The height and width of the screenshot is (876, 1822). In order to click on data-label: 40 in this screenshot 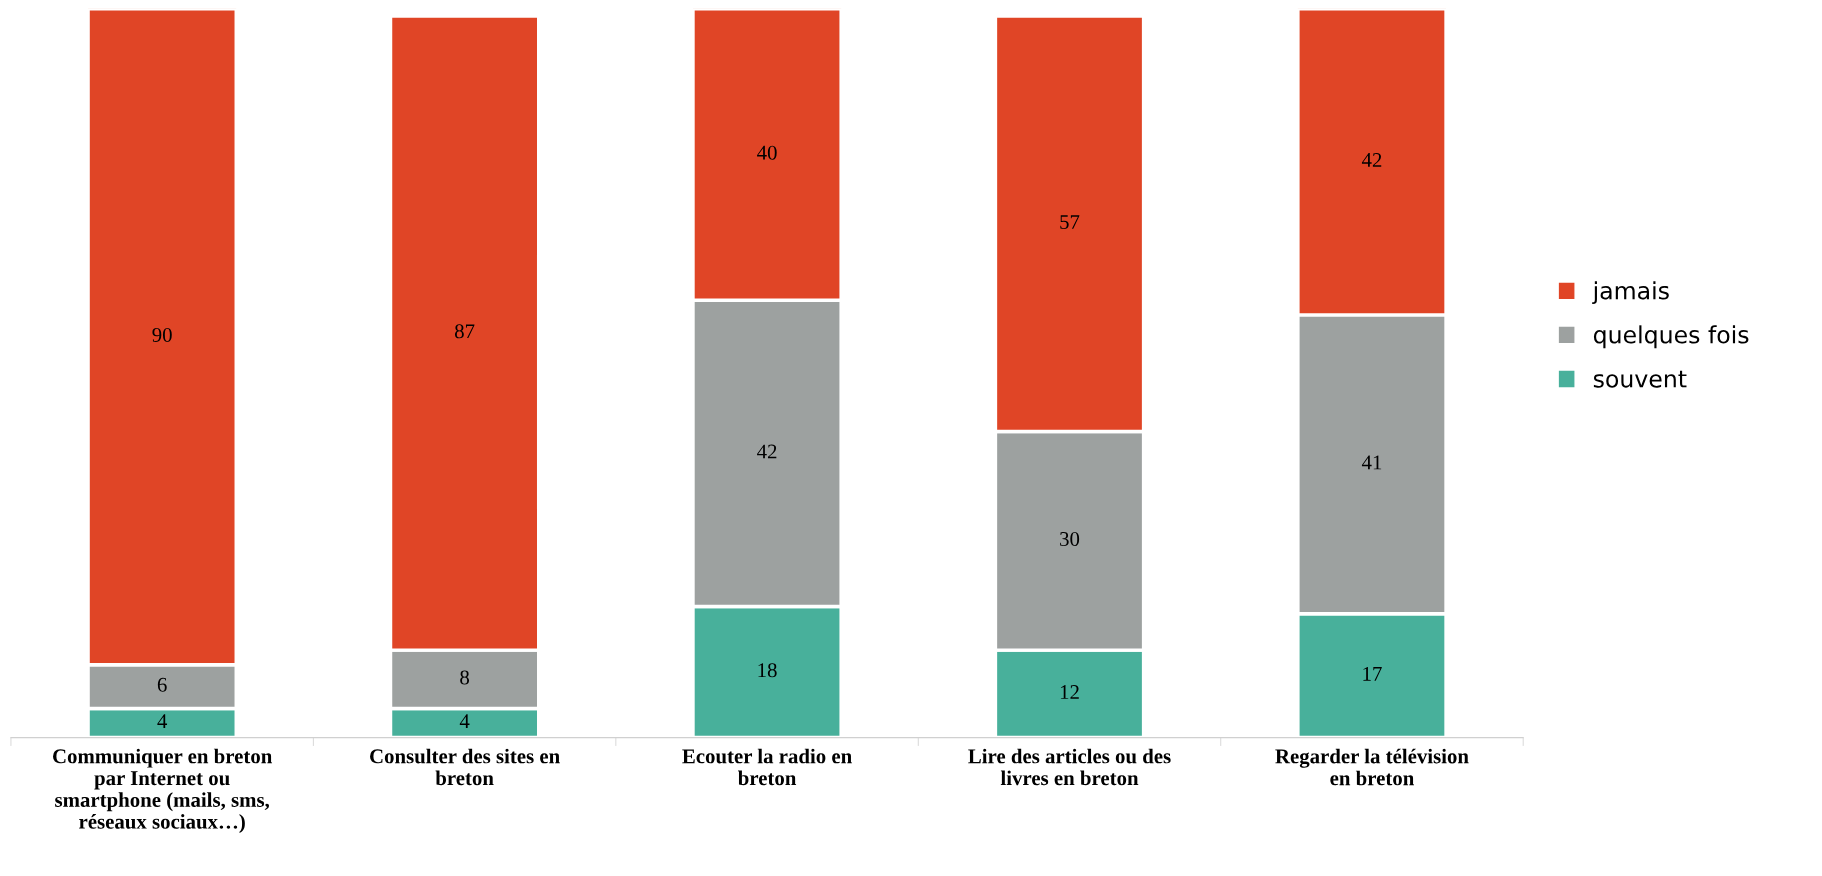, I will do `click(767, 152)`.